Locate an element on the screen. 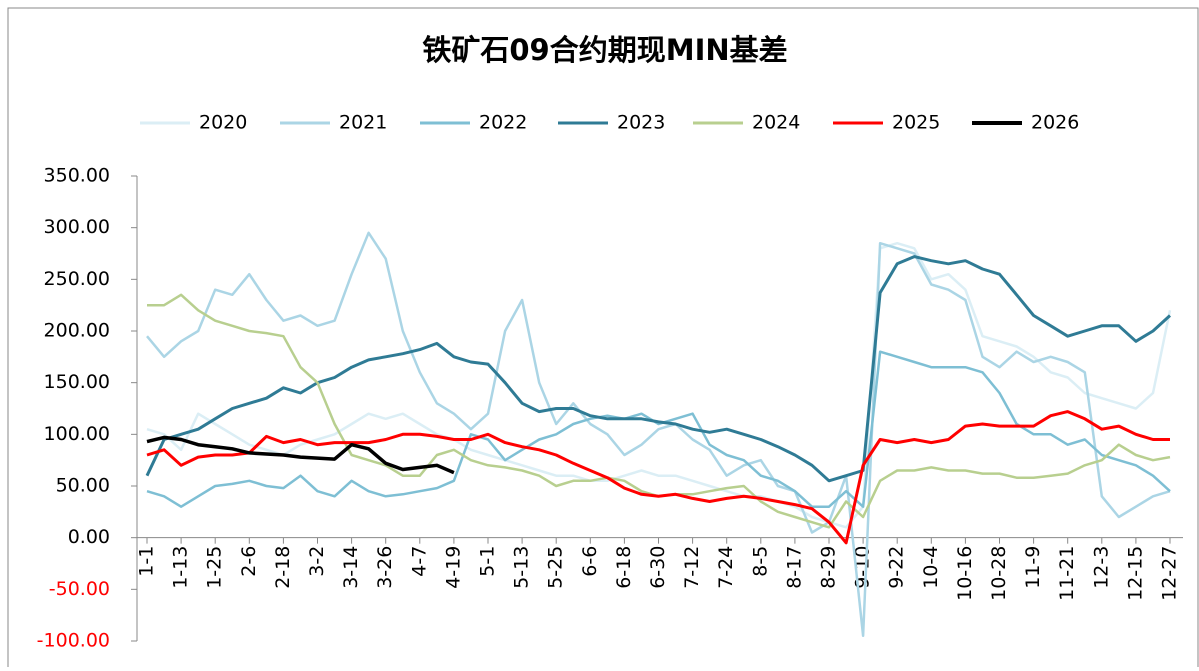 The height and width of the screenshot is (671, 1199). x-tick-label: 6-18 is located at coordinates (624, 567).